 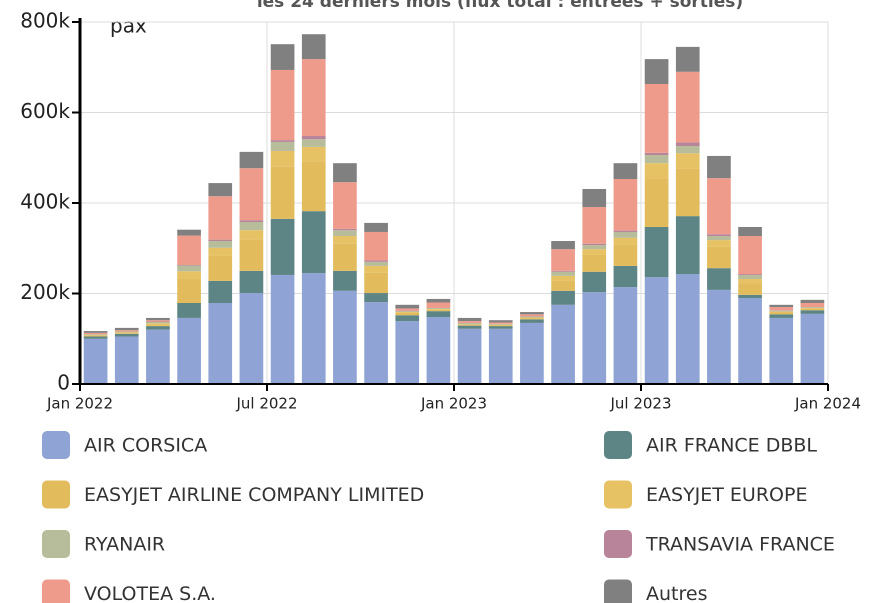 I want to click on legend-label: Autres, so click(x=676, y=593).